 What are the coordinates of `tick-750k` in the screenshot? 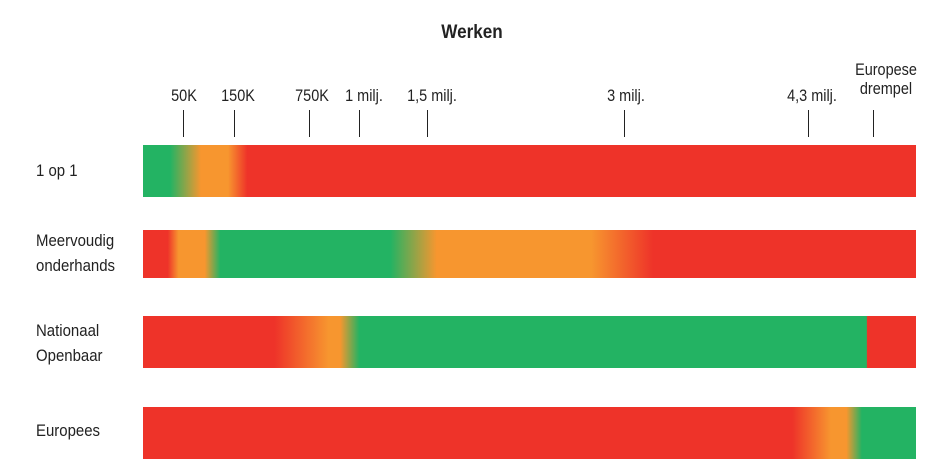 It's located at (309, 123).